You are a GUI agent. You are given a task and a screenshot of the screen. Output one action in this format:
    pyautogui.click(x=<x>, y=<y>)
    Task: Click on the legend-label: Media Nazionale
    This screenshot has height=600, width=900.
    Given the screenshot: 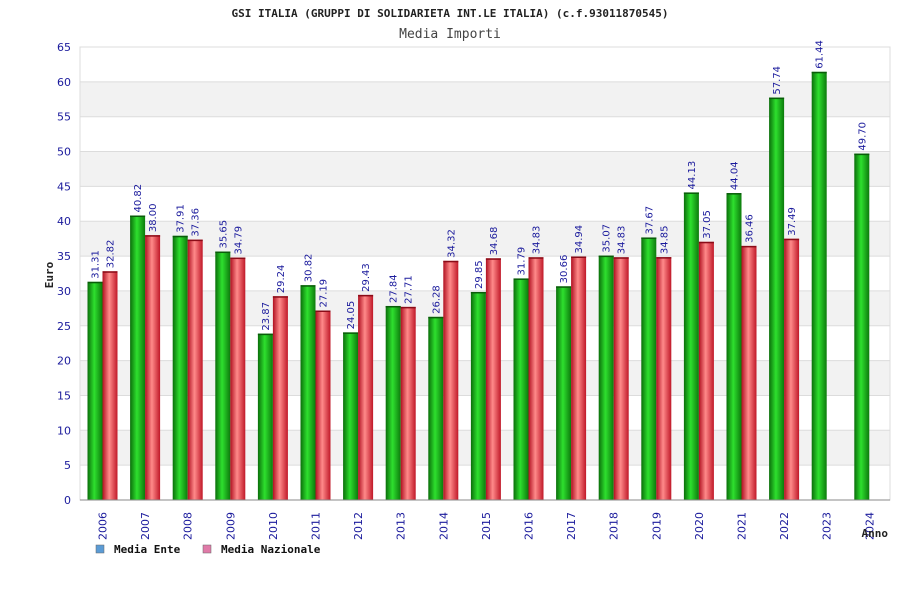 What is the action you would take?
    pyautogui.click(x=271, y=549)
    